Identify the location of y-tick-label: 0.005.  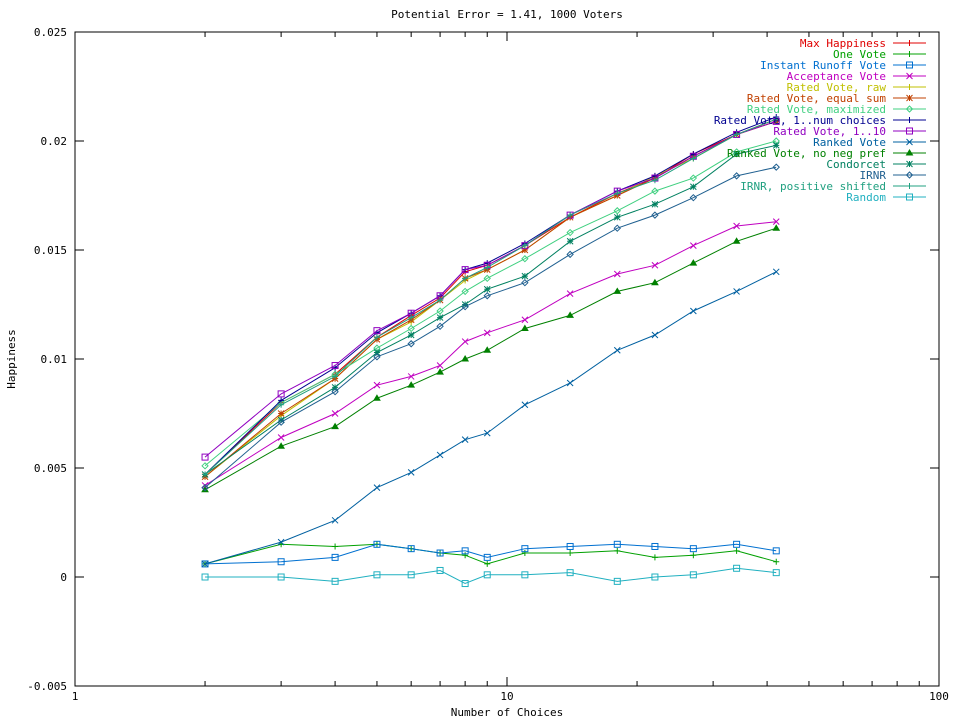
(50, 468).